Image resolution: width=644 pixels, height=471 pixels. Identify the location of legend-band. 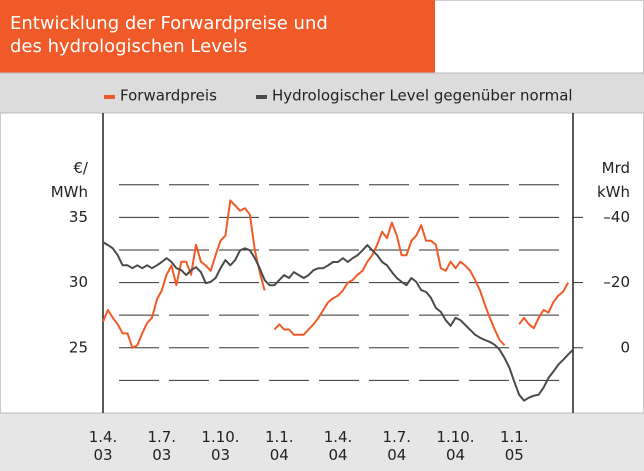
(322, 93).